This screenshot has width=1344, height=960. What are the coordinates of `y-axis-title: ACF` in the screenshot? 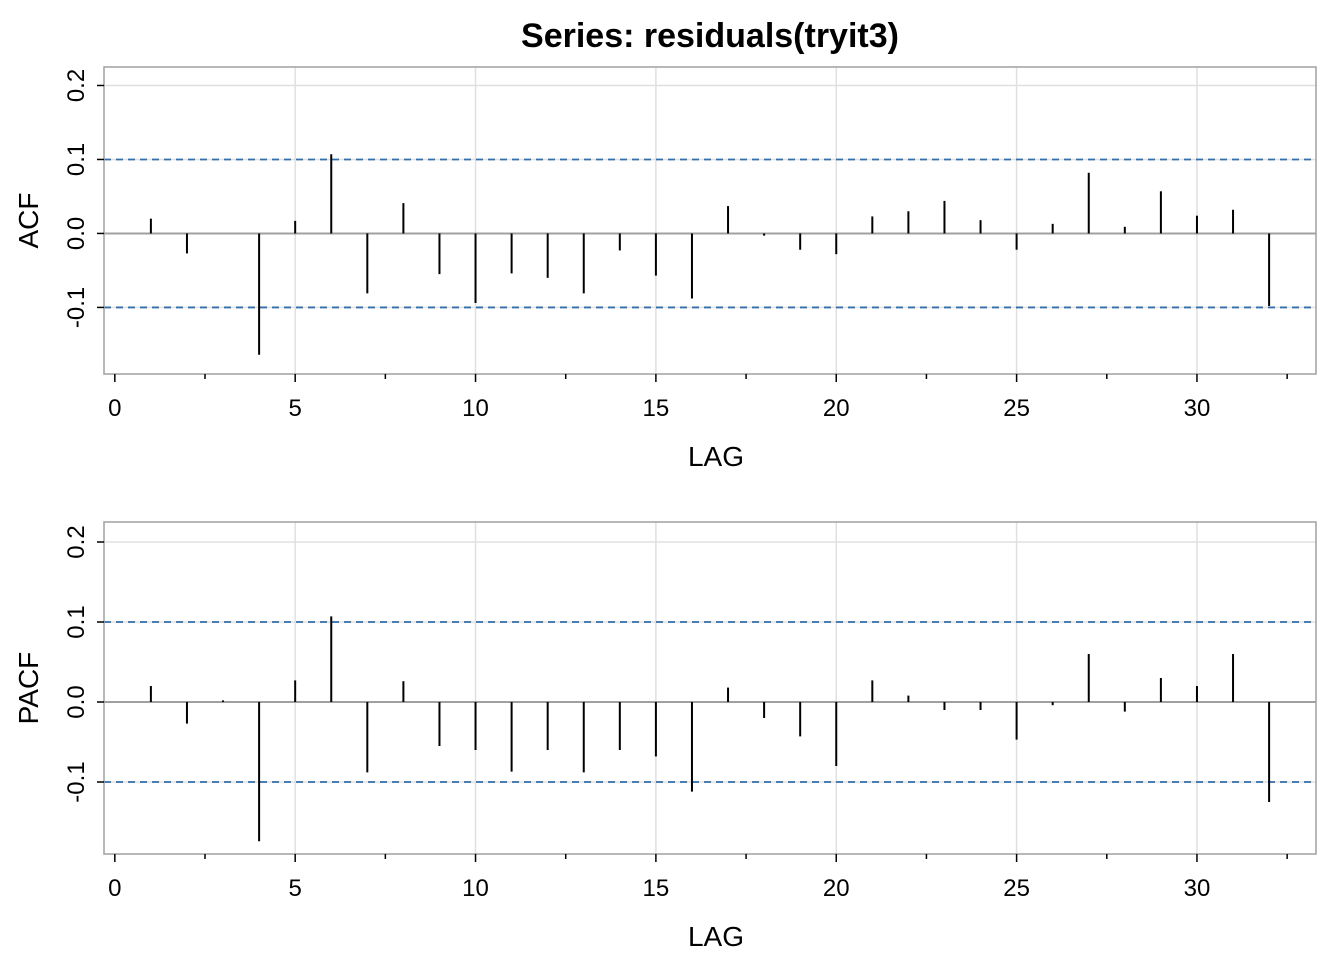 It's located at (28, 221).